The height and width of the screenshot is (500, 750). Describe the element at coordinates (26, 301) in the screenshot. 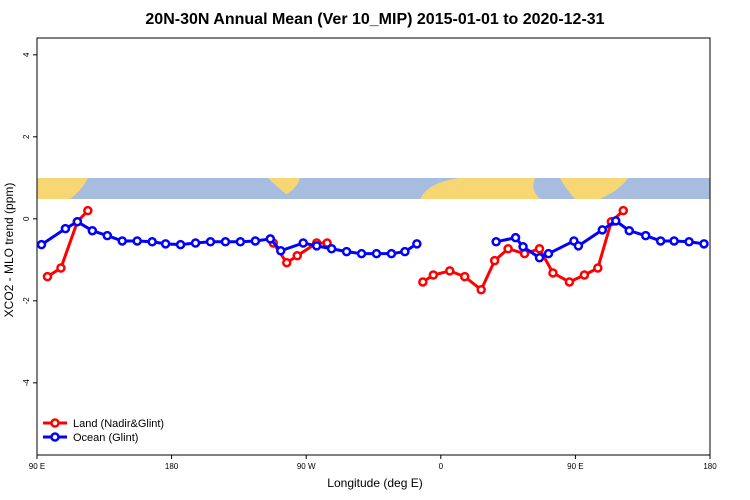

I see `y-tick-label: -2` at that location.